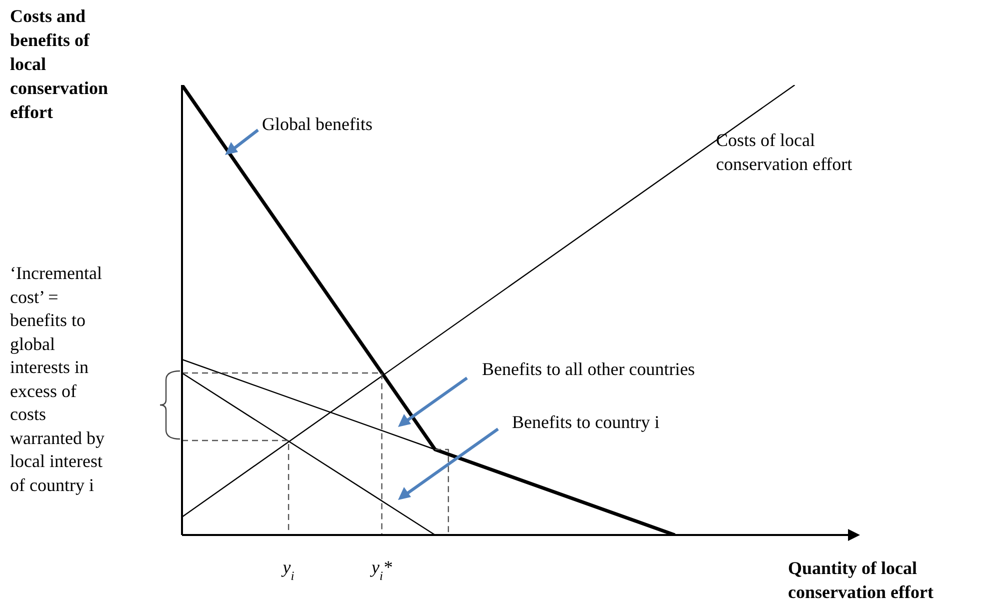 The width and height of the screenshot is (992, 609). Describe the element at coordinates (381, 570) in the screenshot. I see `x-tick-label: y$_{i}$*` at that location.